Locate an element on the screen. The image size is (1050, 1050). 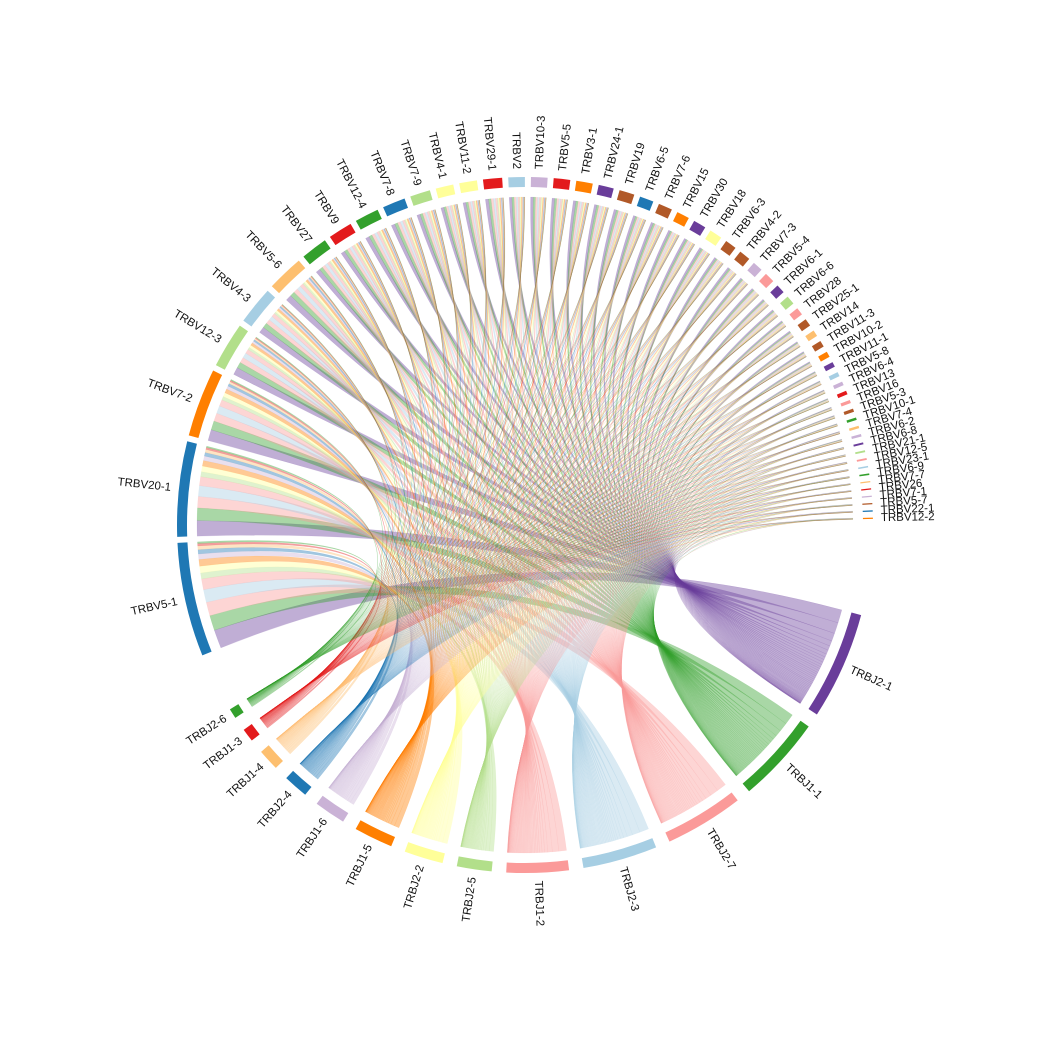
ribbon-trbj2-3-trbv13 is located at coordinates (701, 624).